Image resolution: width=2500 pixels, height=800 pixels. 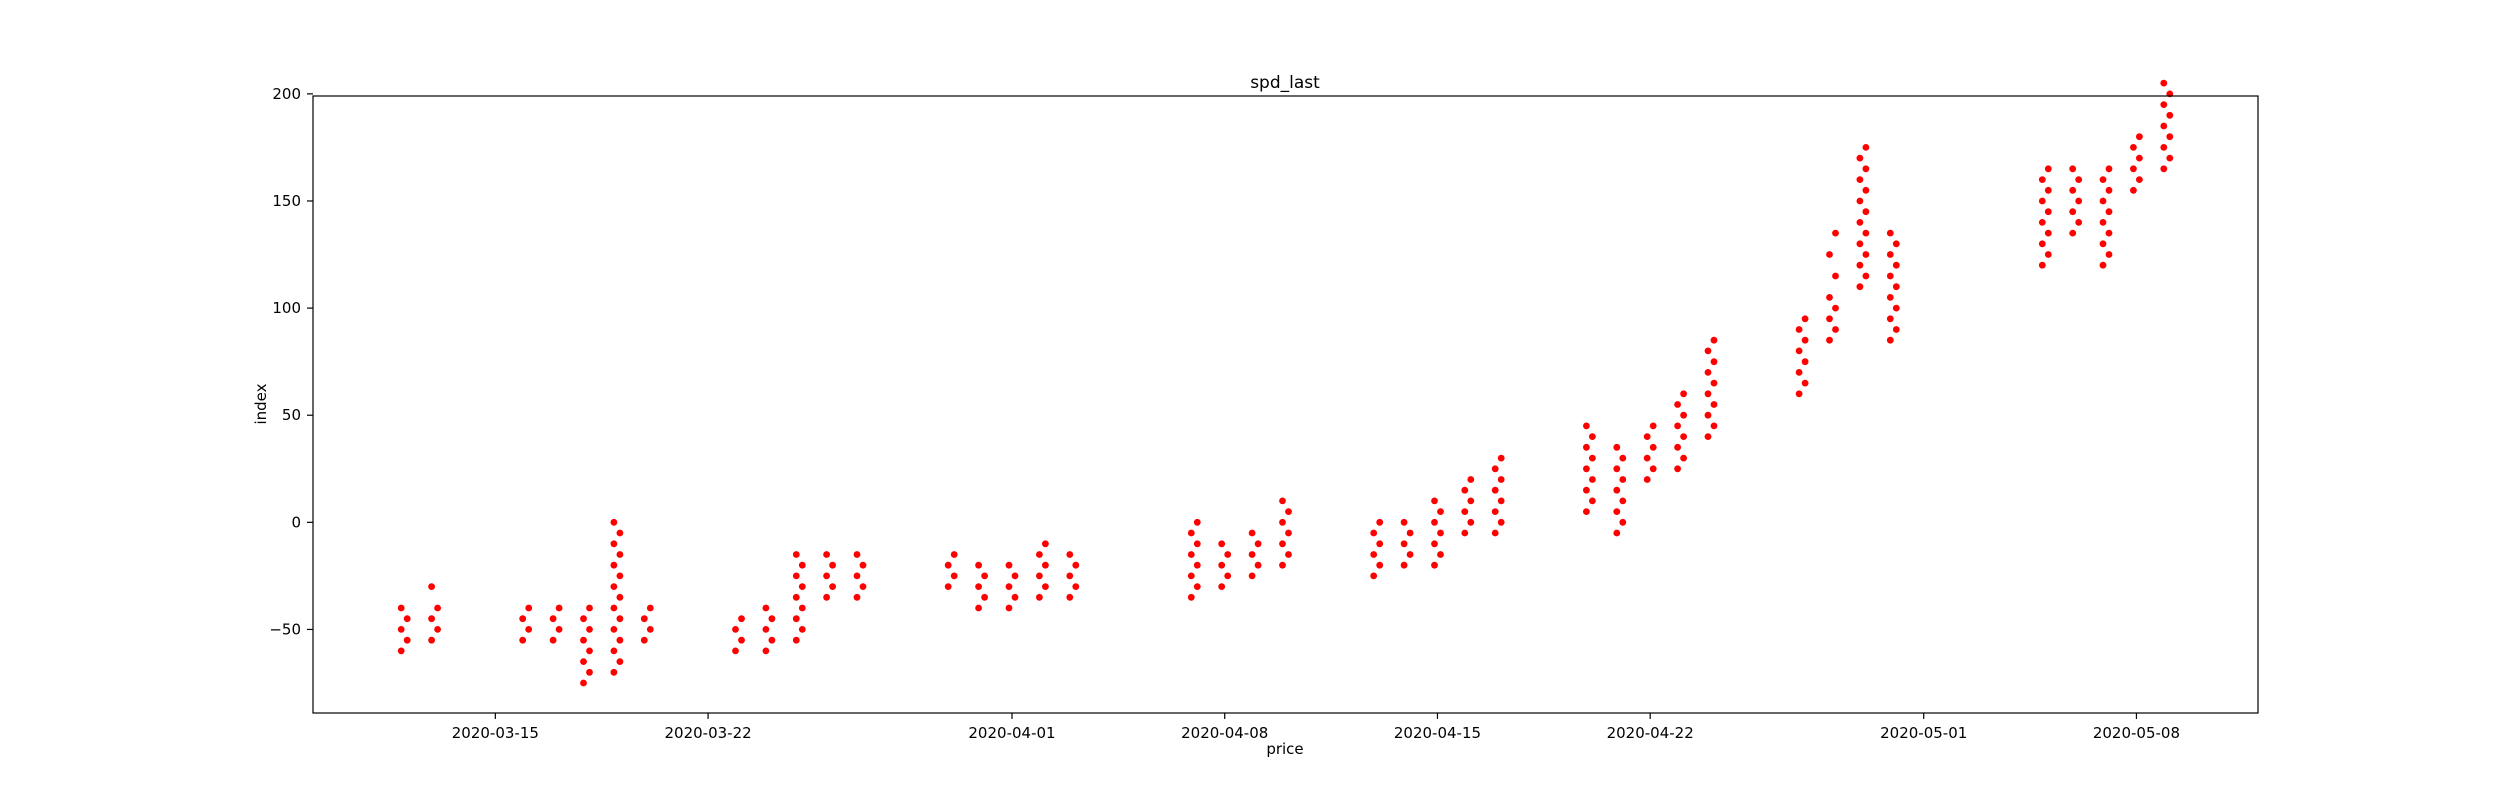 I want to click on x-tick-label: 2020-04-15, so click(x=1437, y=733).